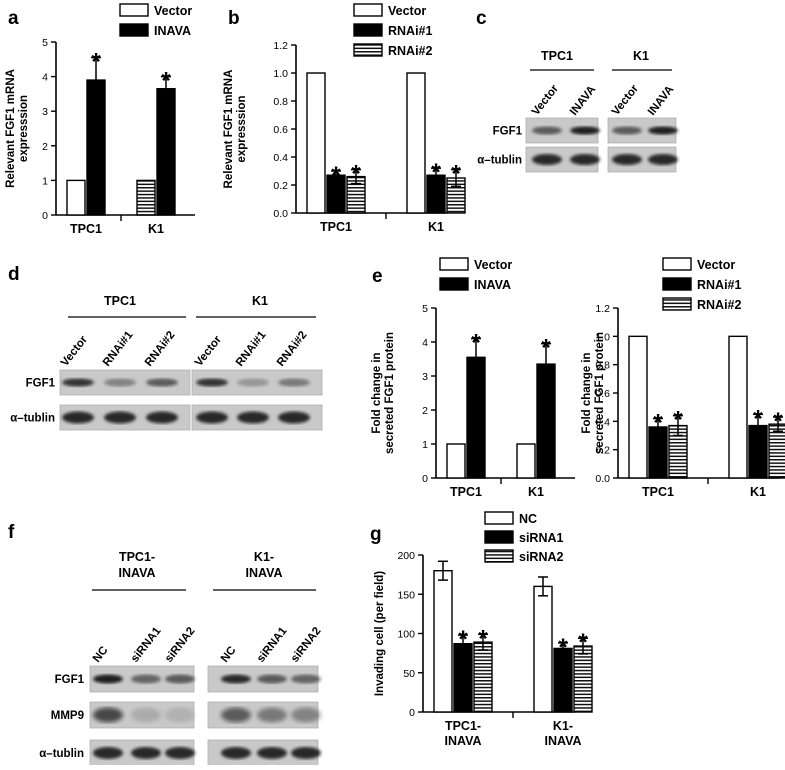 This screenshot has width=785, height=770. Describe the element at coordinates (481, 18) in the screenshot. I see `panel-letter-c: c` at that location.